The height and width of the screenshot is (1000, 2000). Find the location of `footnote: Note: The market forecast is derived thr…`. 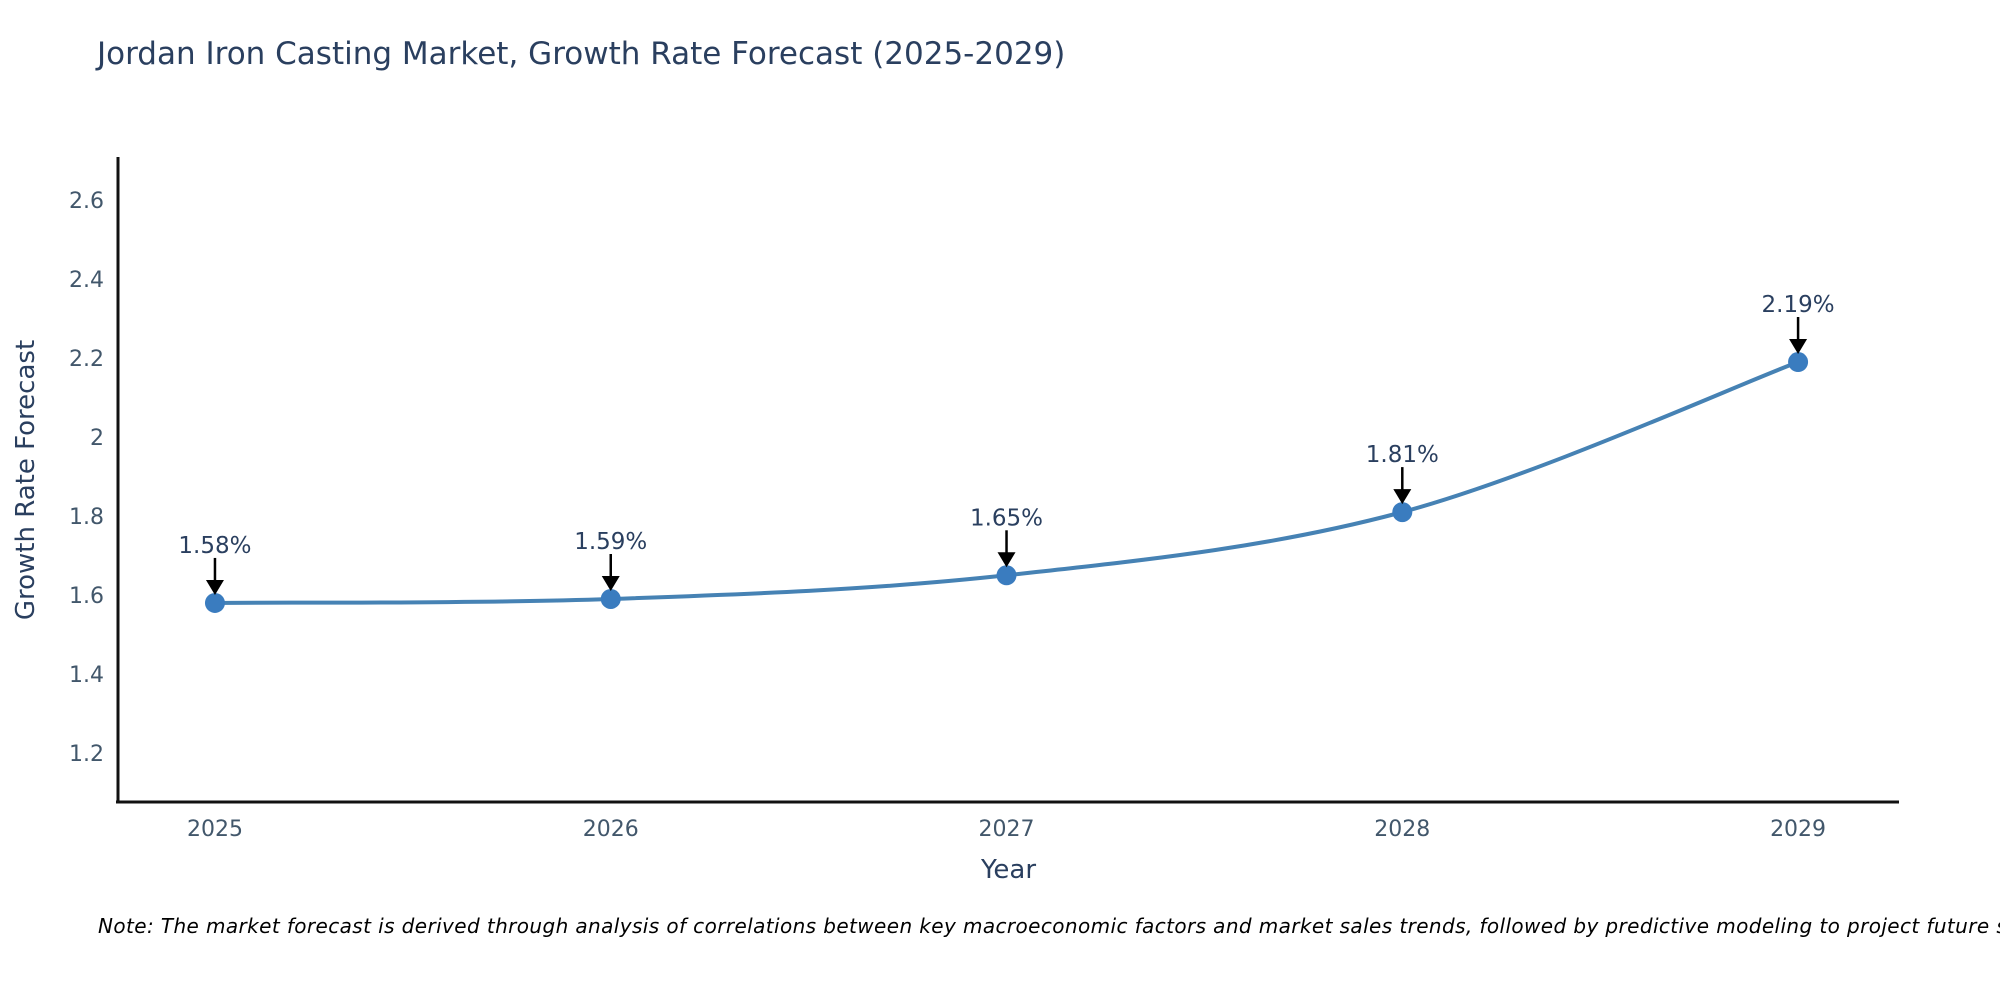

footnote: Note: The market forecast is derived thr… is located at coordinates (1049, 926).